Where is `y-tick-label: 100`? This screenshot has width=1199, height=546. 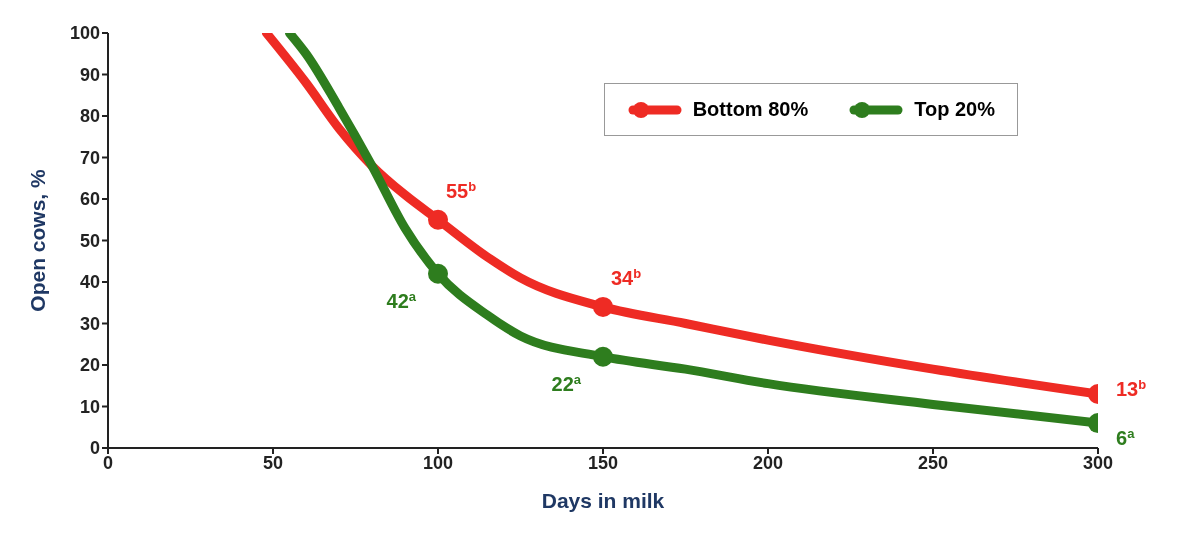
y-tick-label: 100 is located at coordinates (84, 33).